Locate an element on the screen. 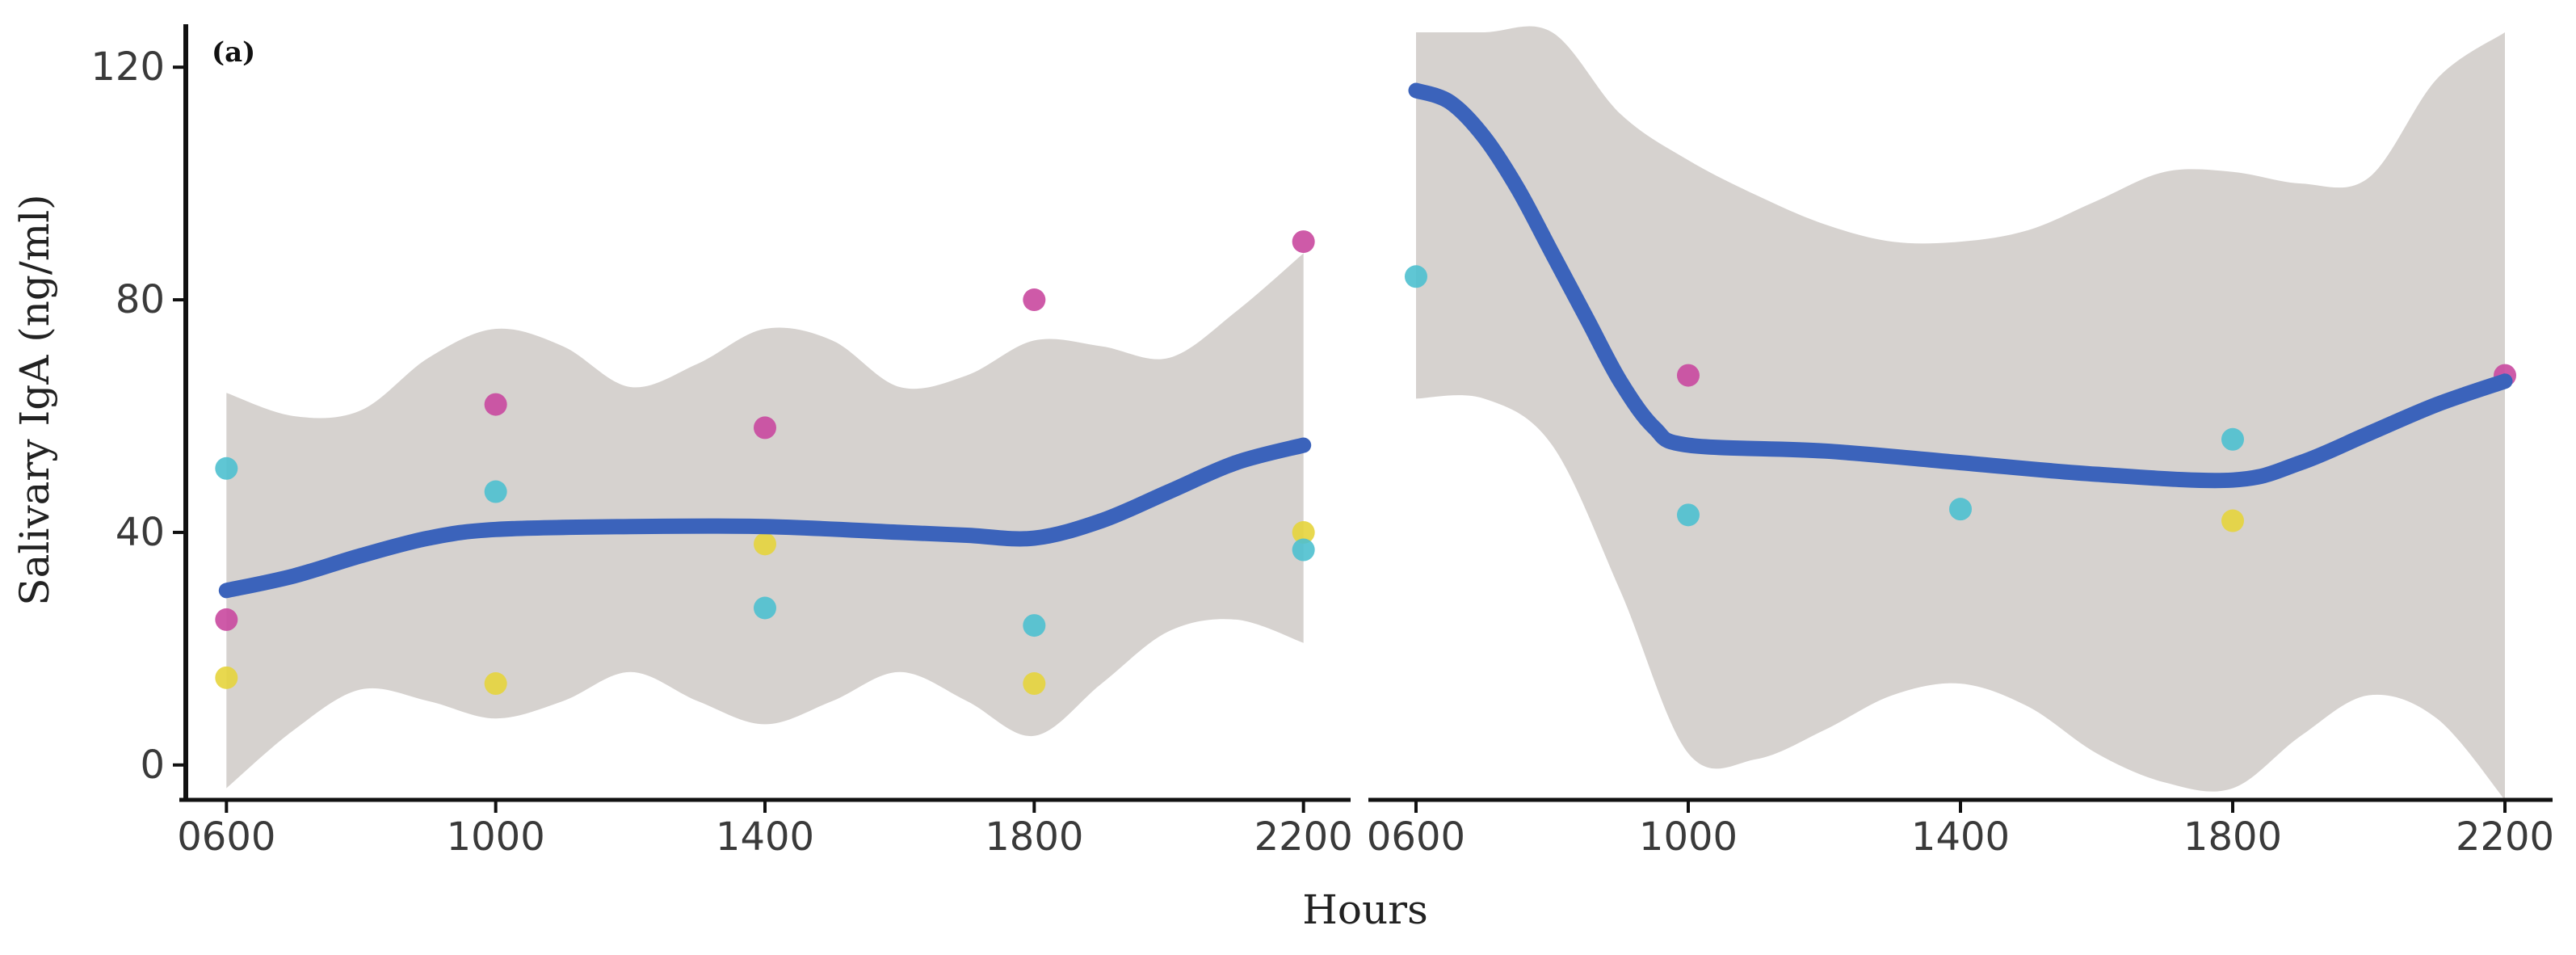  panel-label: (a) is located at coordinates (234, 52).